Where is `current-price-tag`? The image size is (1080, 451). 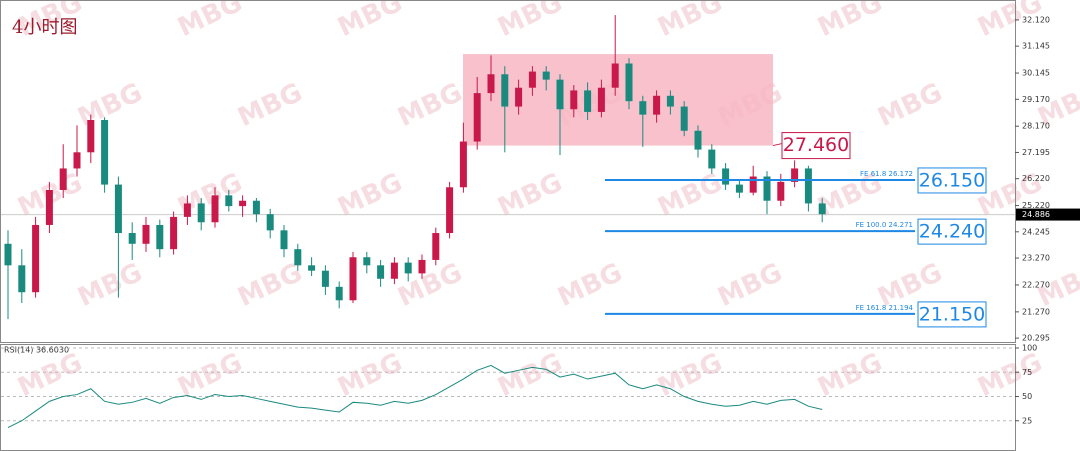 current-price-tag is located at coordinates (1048, 214).